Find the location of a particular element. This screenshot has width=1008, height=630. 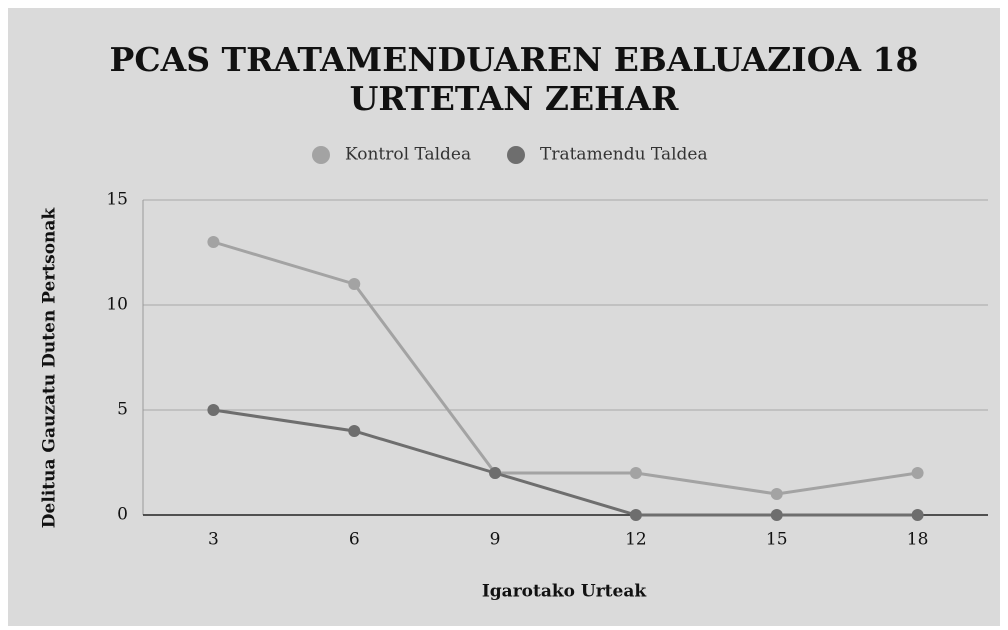

legend-label: Tratamendu Taldea is located at coordinates (624, 155).